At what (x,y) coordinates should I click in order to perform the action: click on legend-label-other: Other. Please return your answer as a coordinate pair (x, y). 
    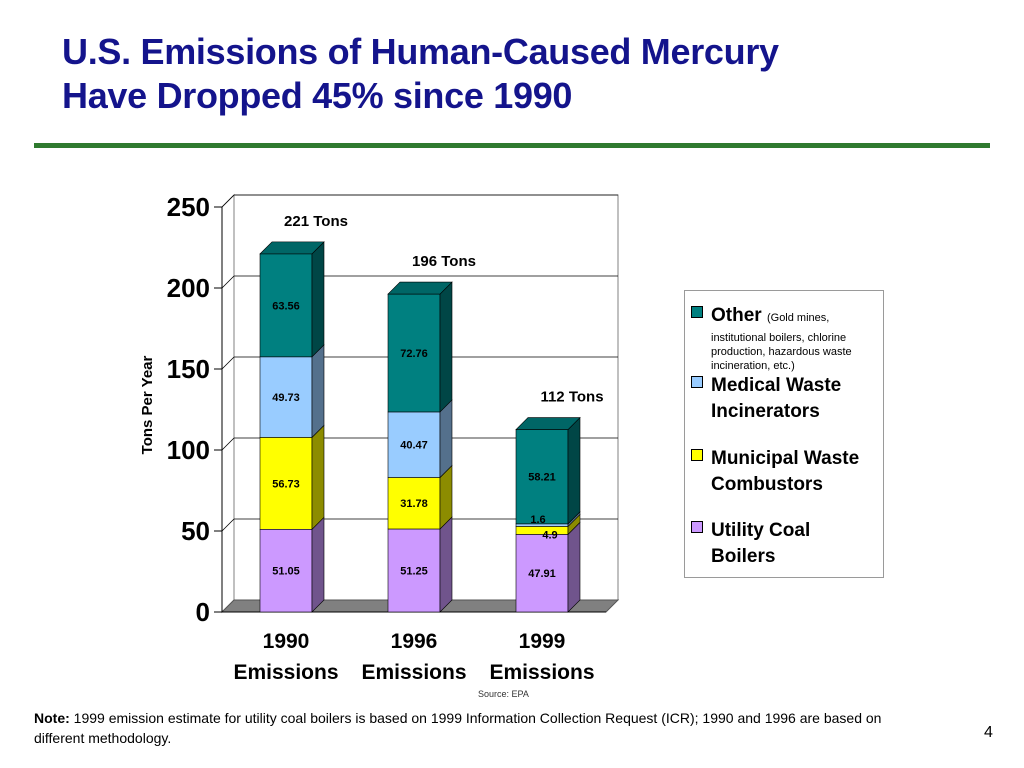
    Looking at the image, I should click on (736, 315).